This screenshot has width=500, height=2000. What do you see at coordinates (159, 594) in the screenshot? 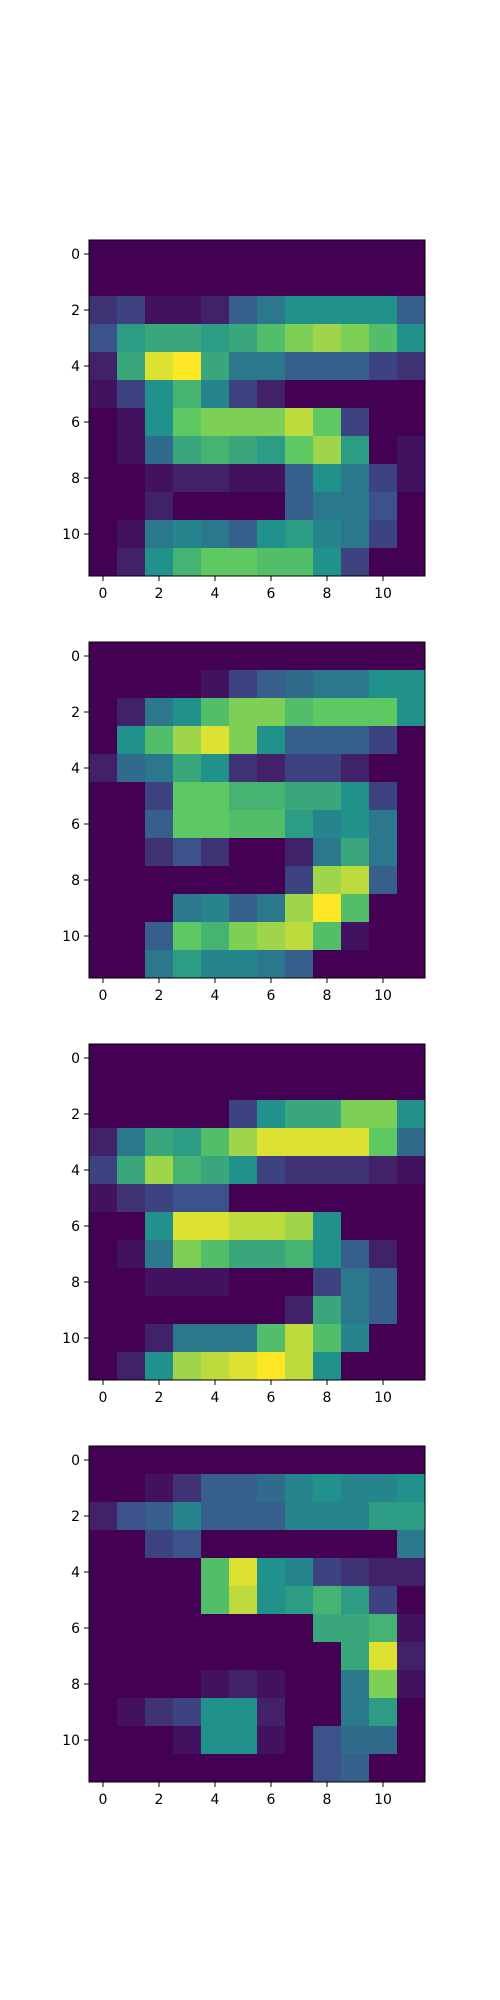
I see `x-tick-label: 2` at bounding box center [159, 594].